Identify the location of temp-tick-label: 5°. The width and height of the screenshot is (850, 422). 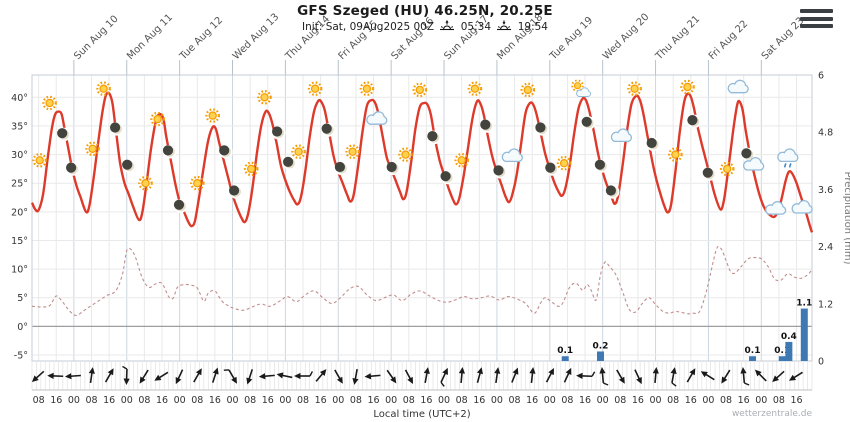
(22, 298).